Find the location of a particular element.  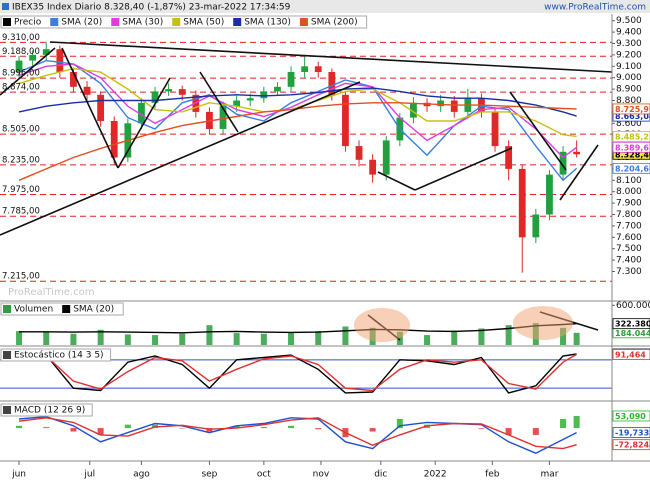

legend-label: Volumen is located at coordinates (33, 310).